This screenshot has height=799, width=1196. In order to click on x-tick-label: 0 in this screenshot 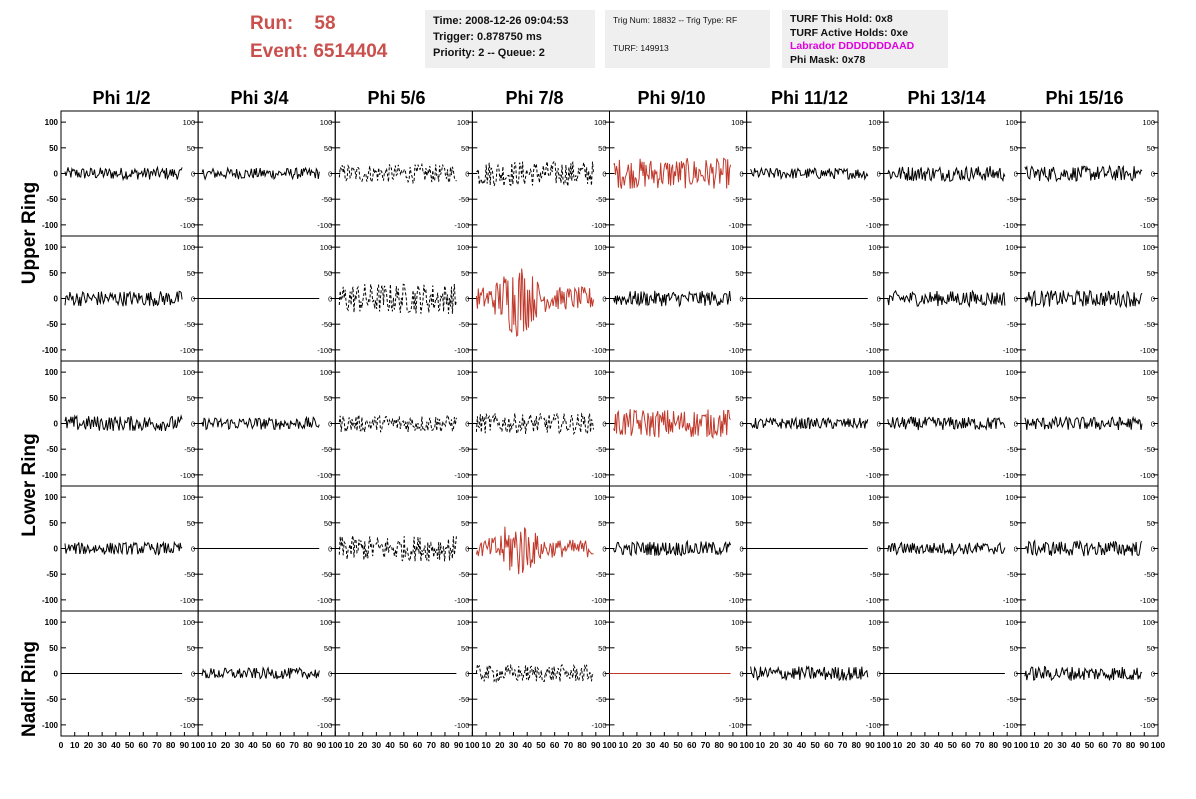, I will do `click(61, 745)`.